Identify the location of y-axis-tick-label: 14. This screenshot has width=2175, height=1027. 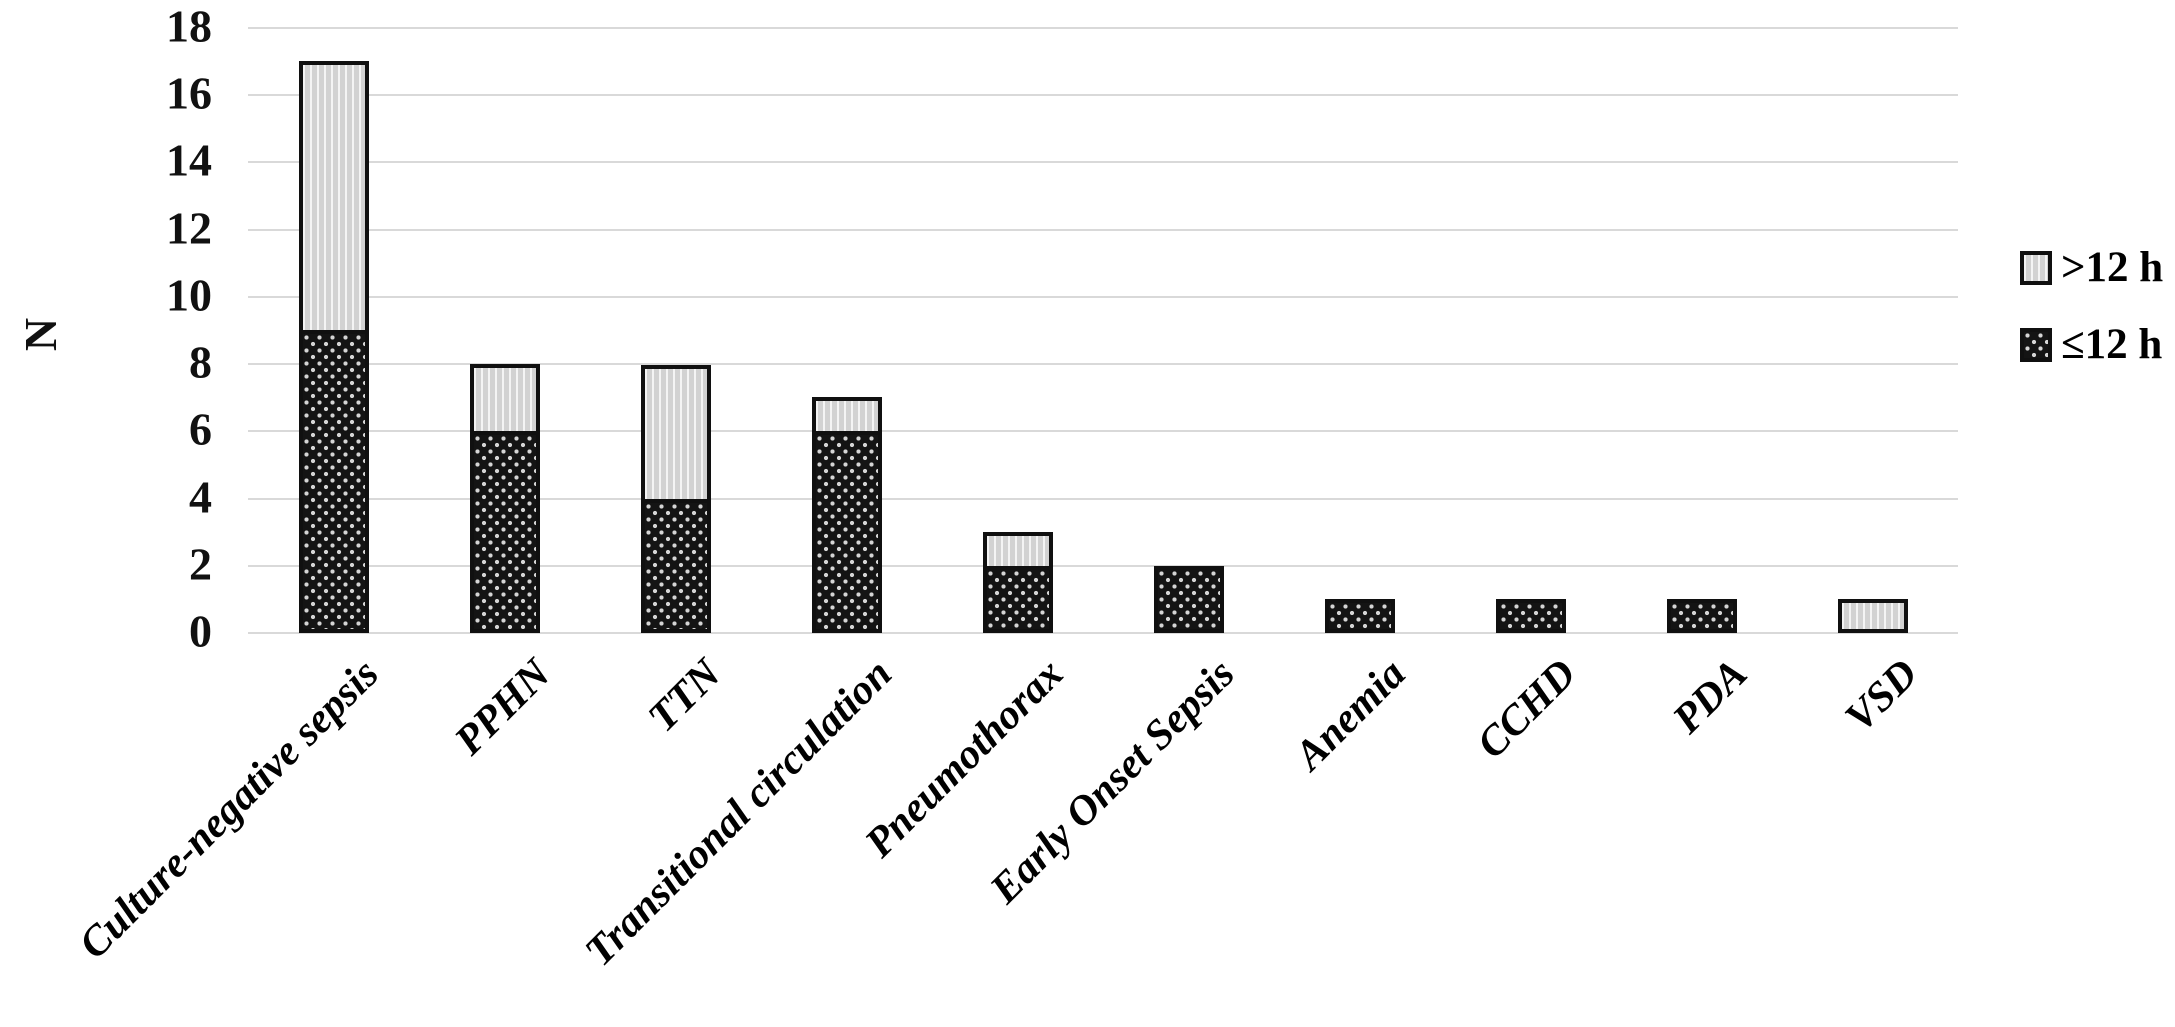
(189, 160).